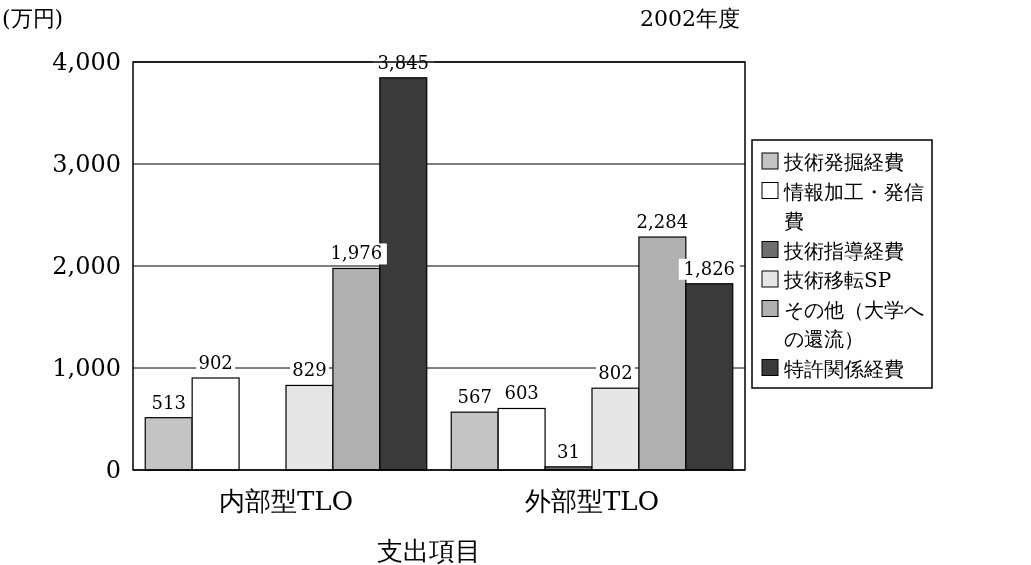 This screenshot has height=565, width=1031. What do you see at coordinates (837, 280) in the screenshot?
I see `legend-label: 技術移転SP` at bounding box center [837, 280].